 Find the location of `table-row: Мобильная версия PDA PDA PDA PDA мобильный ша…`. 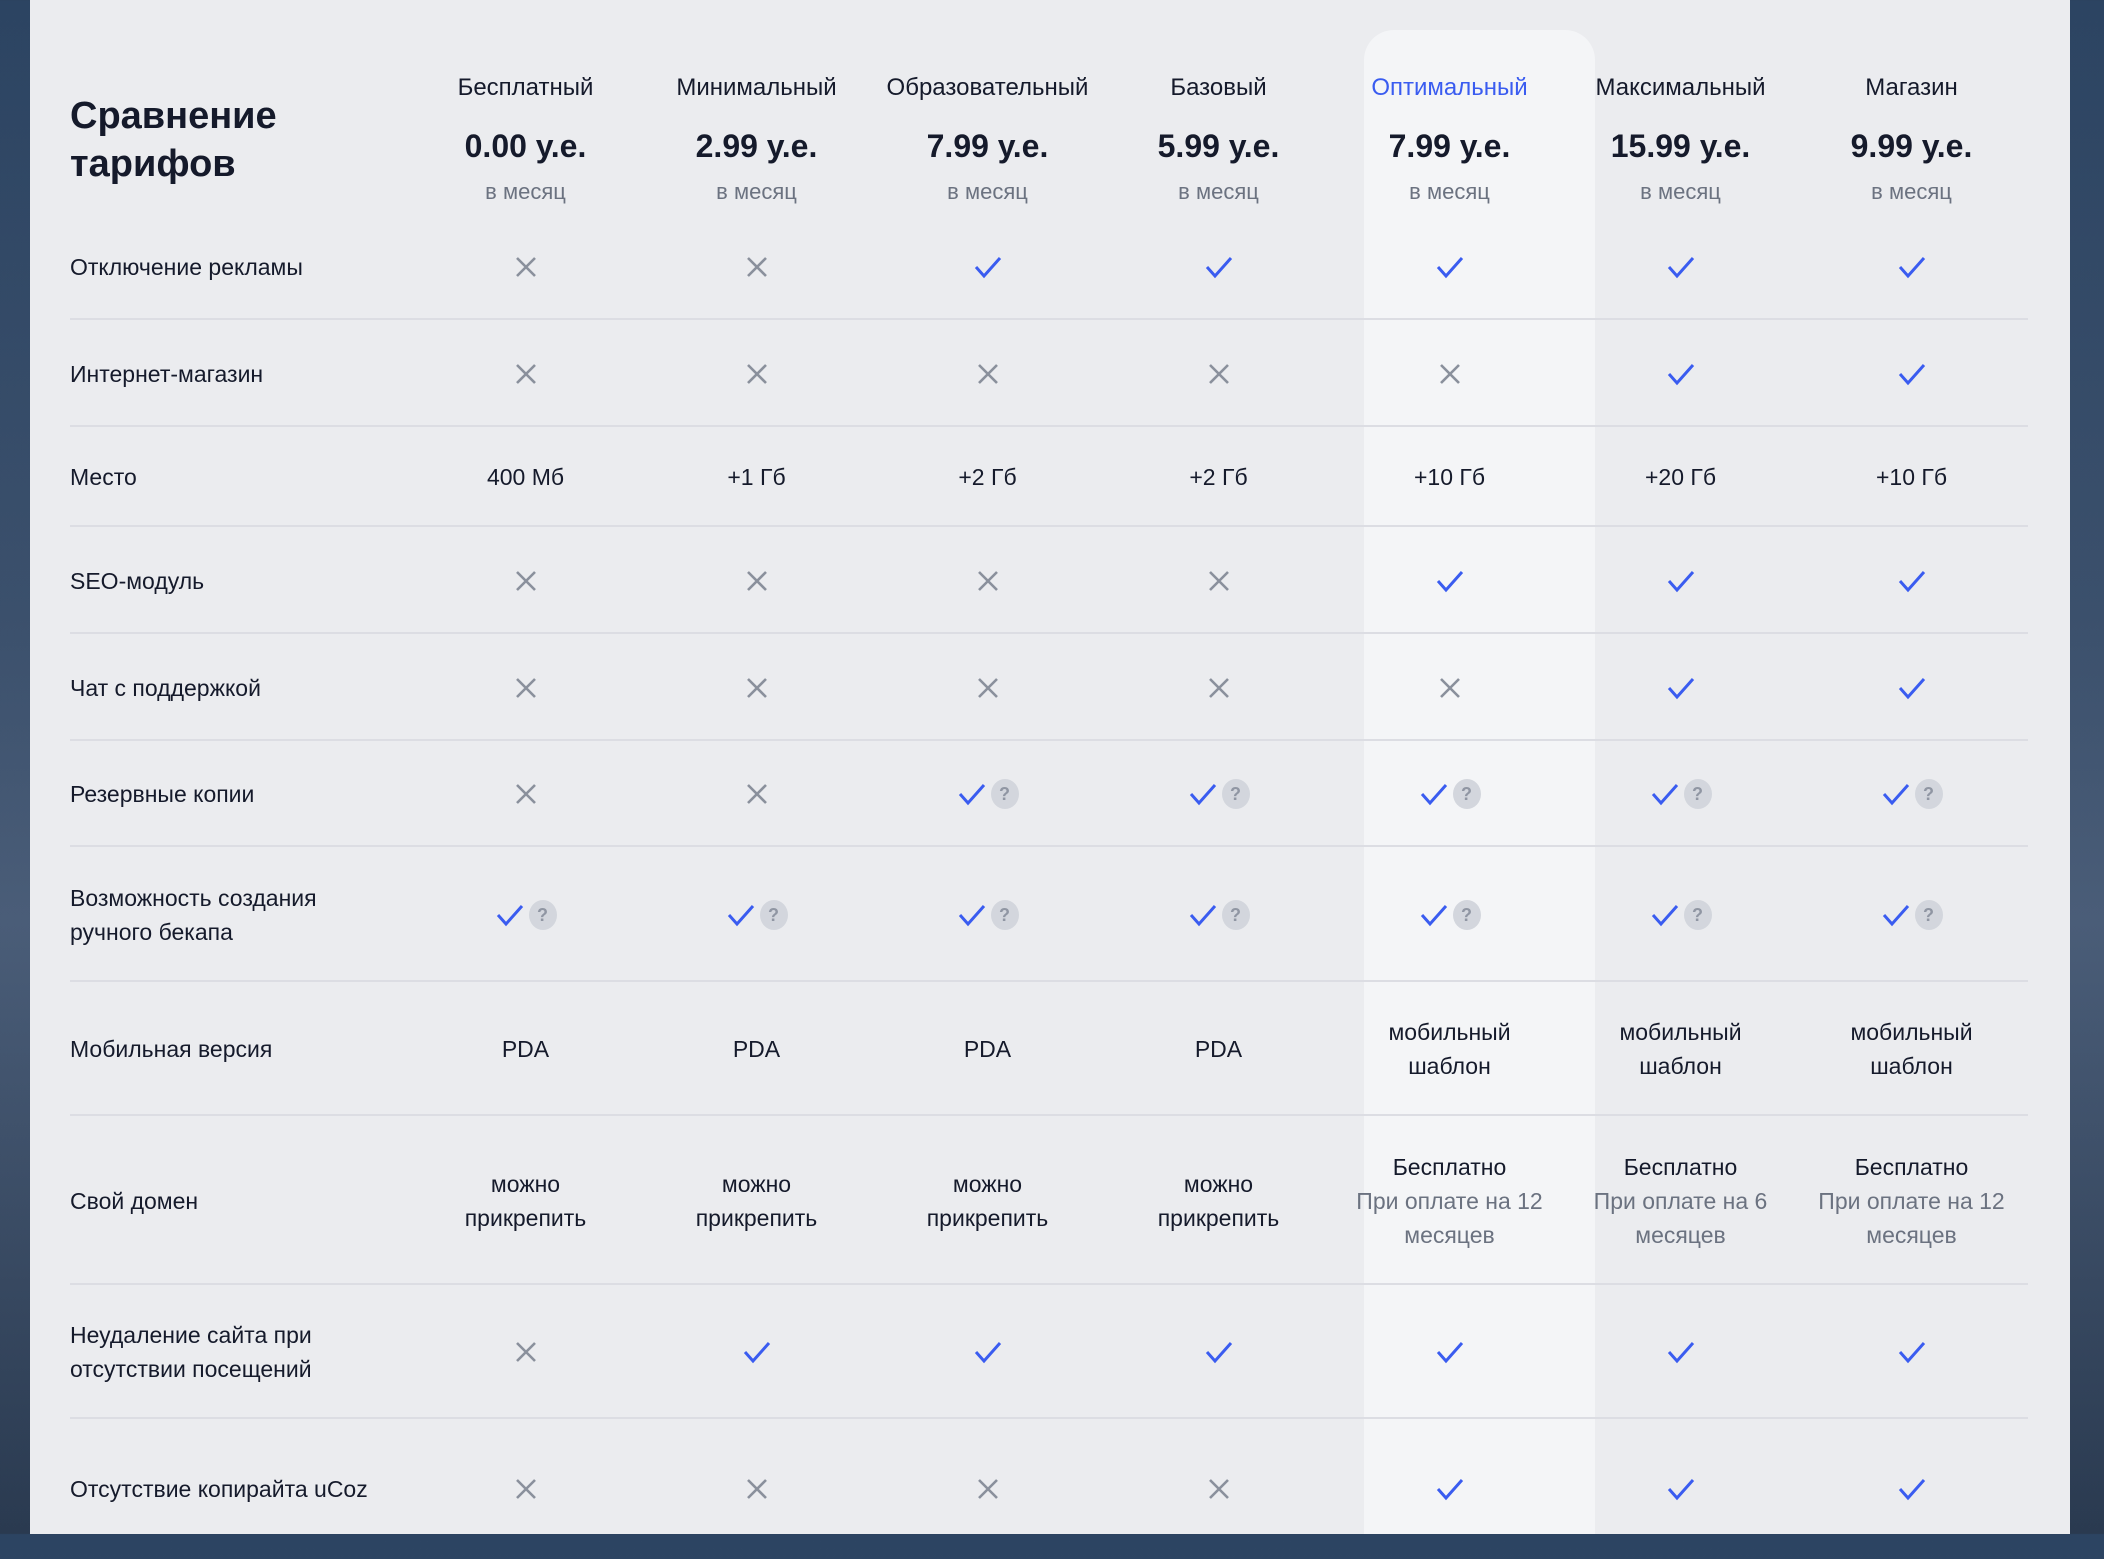

table-row: Мобильная версия PDA PDA PDA PDA мобильный ша… is located at coordinates (1049, 1048).